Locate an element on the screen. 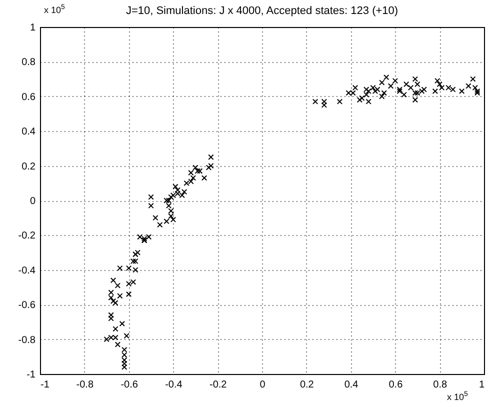  y-tick-label: 0.6 is located at coordinates (29, 97).